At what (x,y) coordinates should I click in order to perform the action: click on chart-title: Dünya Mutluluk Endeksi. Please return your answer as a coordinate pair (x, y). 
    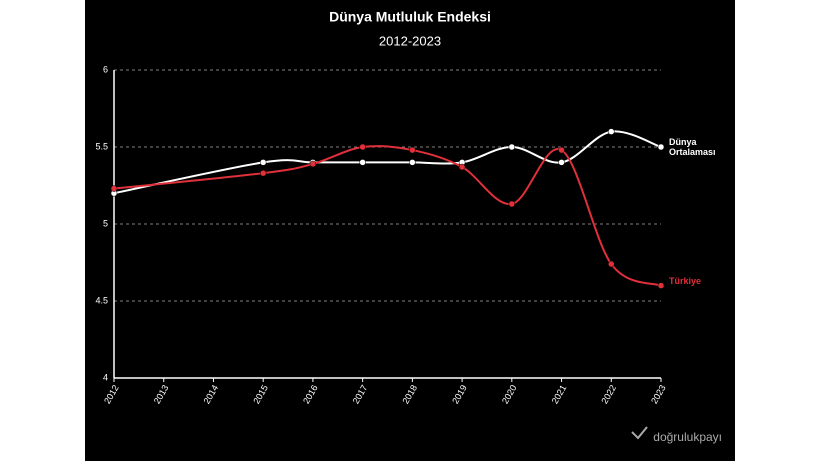
    Looking at the image, I should click on (410, 17).